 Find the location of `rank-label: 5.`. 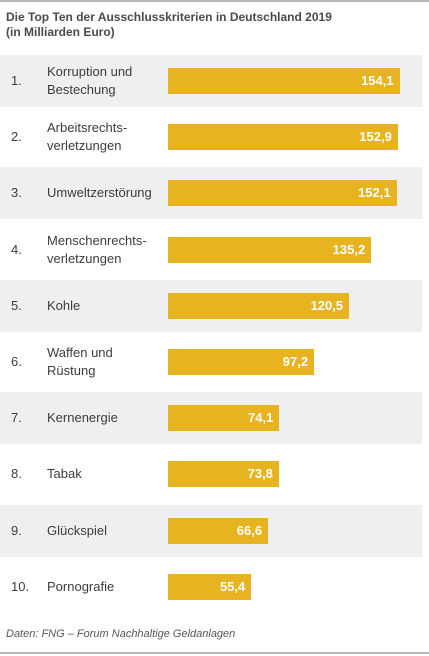

rank-label: 5. is located at coordinates (16, 305).